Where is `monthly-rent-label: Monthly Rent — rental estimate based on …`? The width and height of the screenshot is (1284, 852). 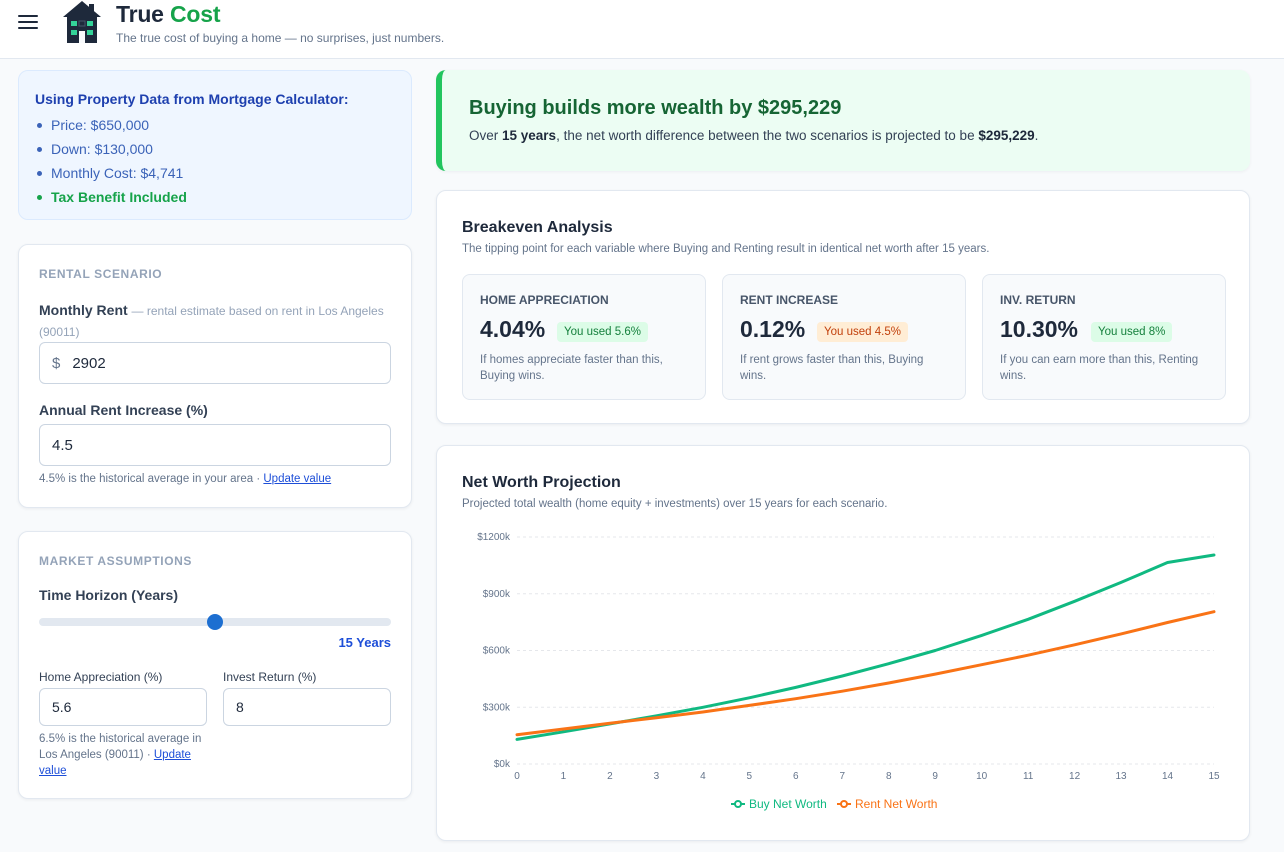
monthly-rent-label: Monthly Rent — rental estimate based on … is located at coordinates (214, 321).